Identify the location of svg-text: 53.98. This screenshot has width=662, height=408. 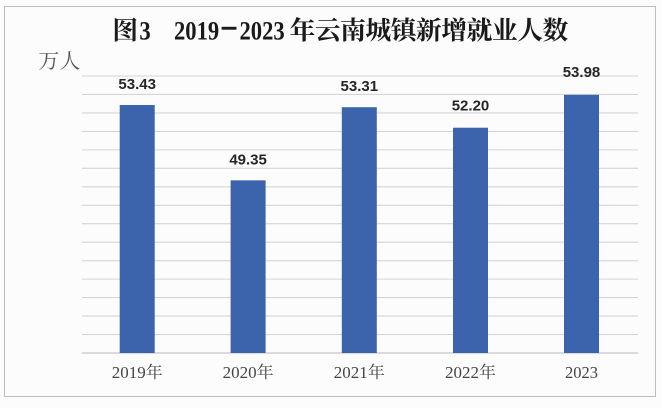
(582, 72).